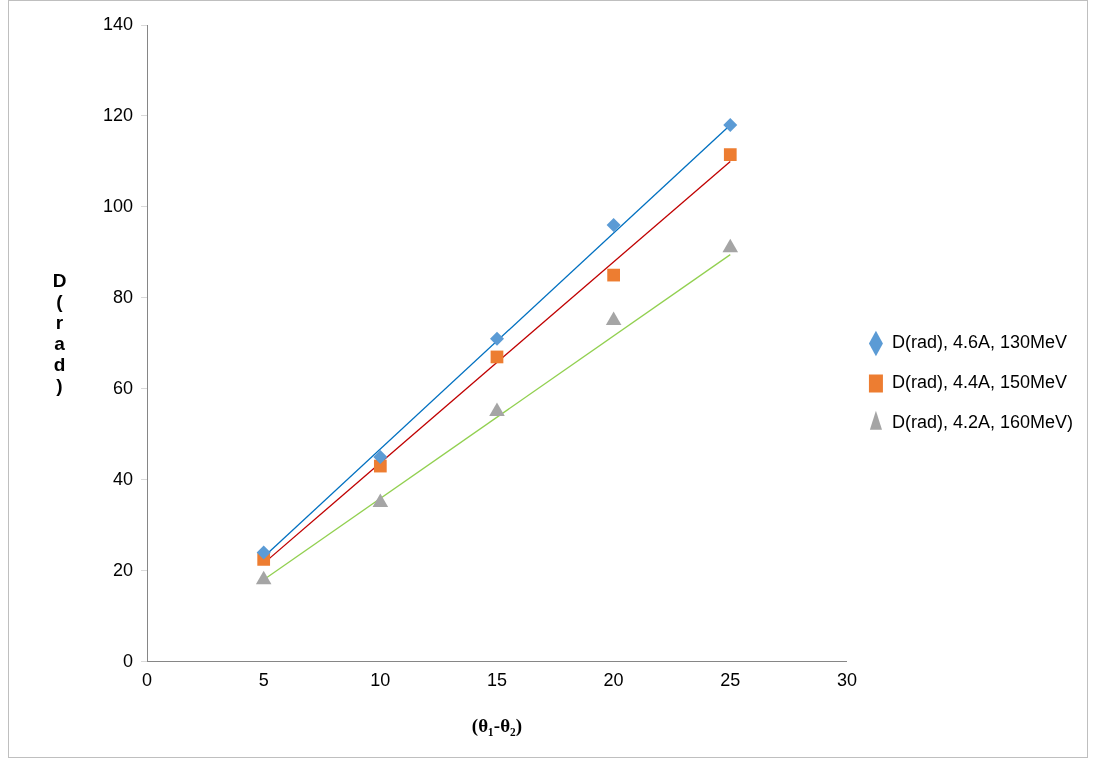 Image resolution: width=1093 pixels, height=762 pixels. Describe the element at coordinates (118, 114) in the screenshot. I see `y-tick-label: 120` at that location.